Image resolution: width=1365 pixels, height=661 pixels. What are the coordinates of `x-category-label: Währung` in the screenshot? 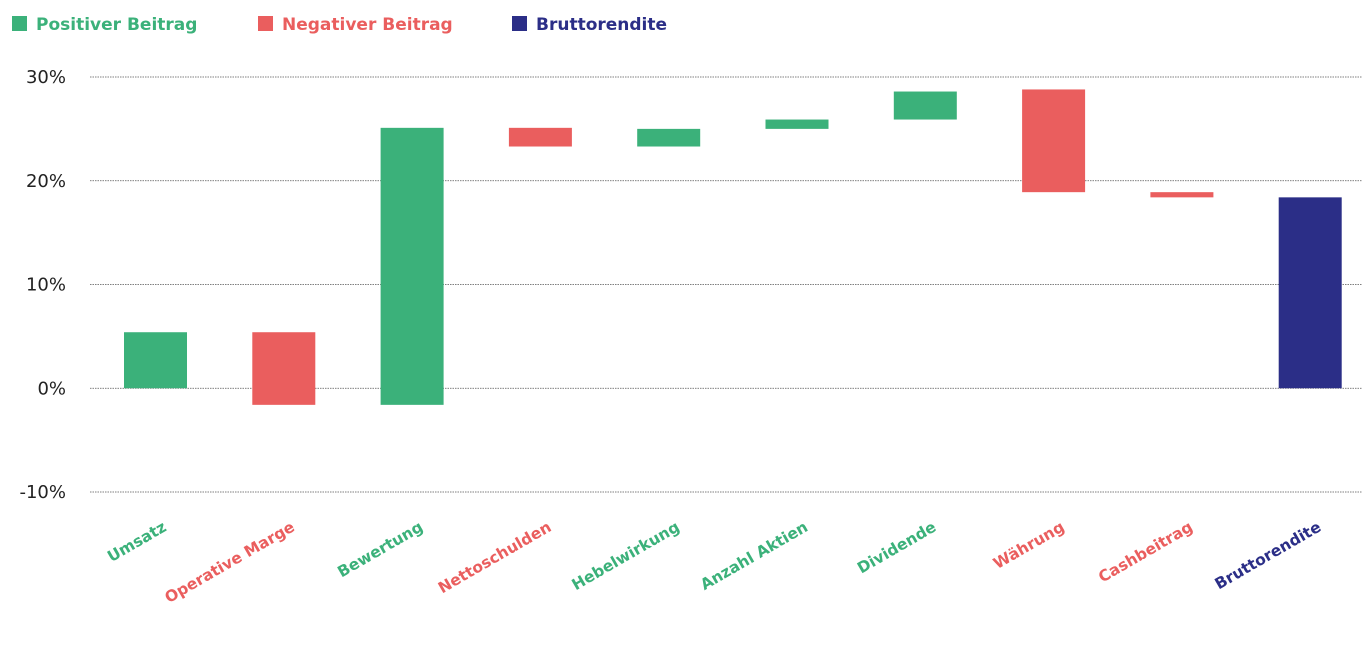 It's located at (1028, 545).